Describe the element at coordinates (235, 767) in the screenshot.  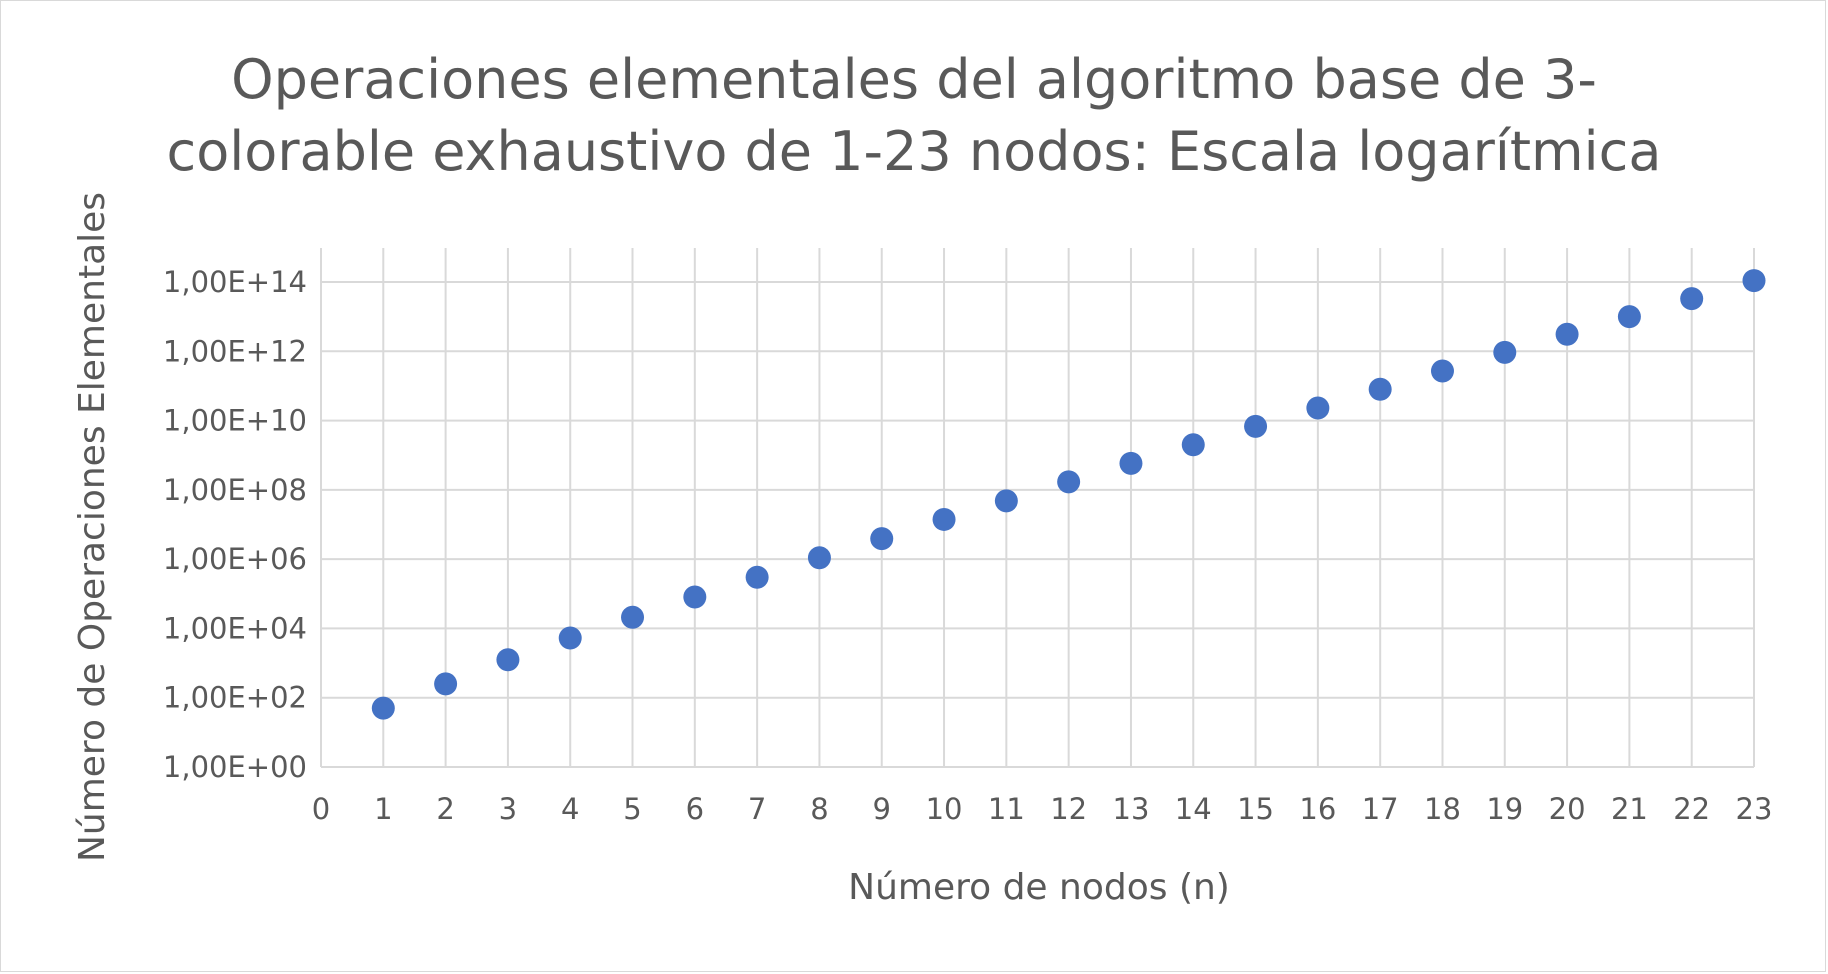
I see `y-tick-label: 1,00E+00` at that location.